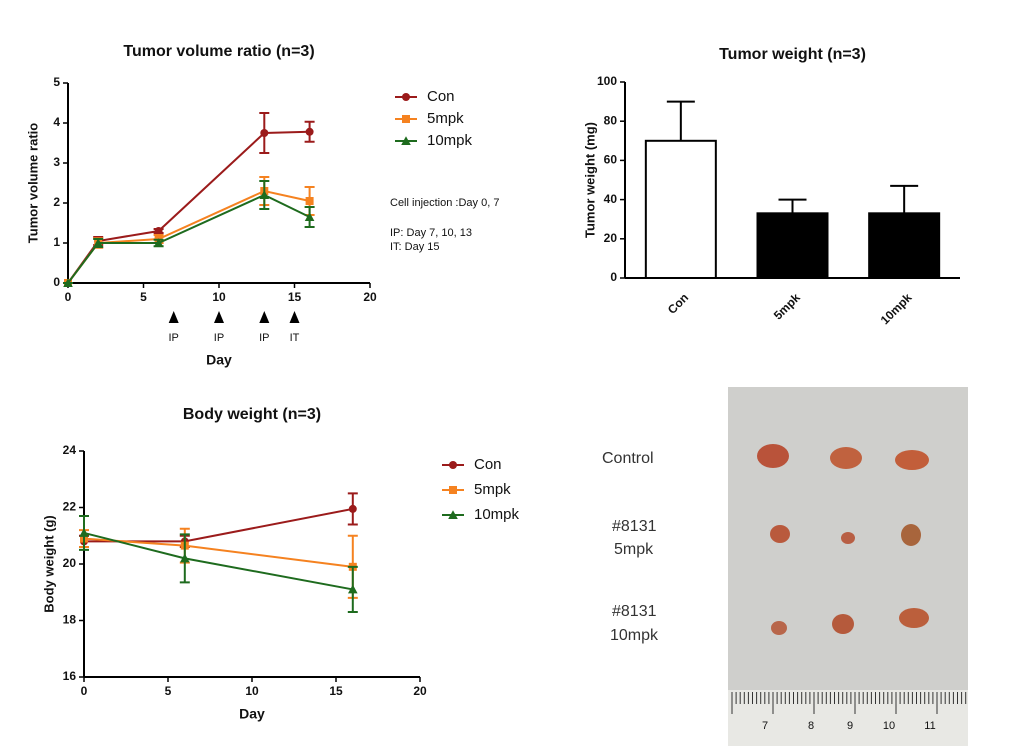  What do you see at coordinates (611, 160) in the screenshot?
I see `y-tick-label: 60` at bounding box center [611, 160].